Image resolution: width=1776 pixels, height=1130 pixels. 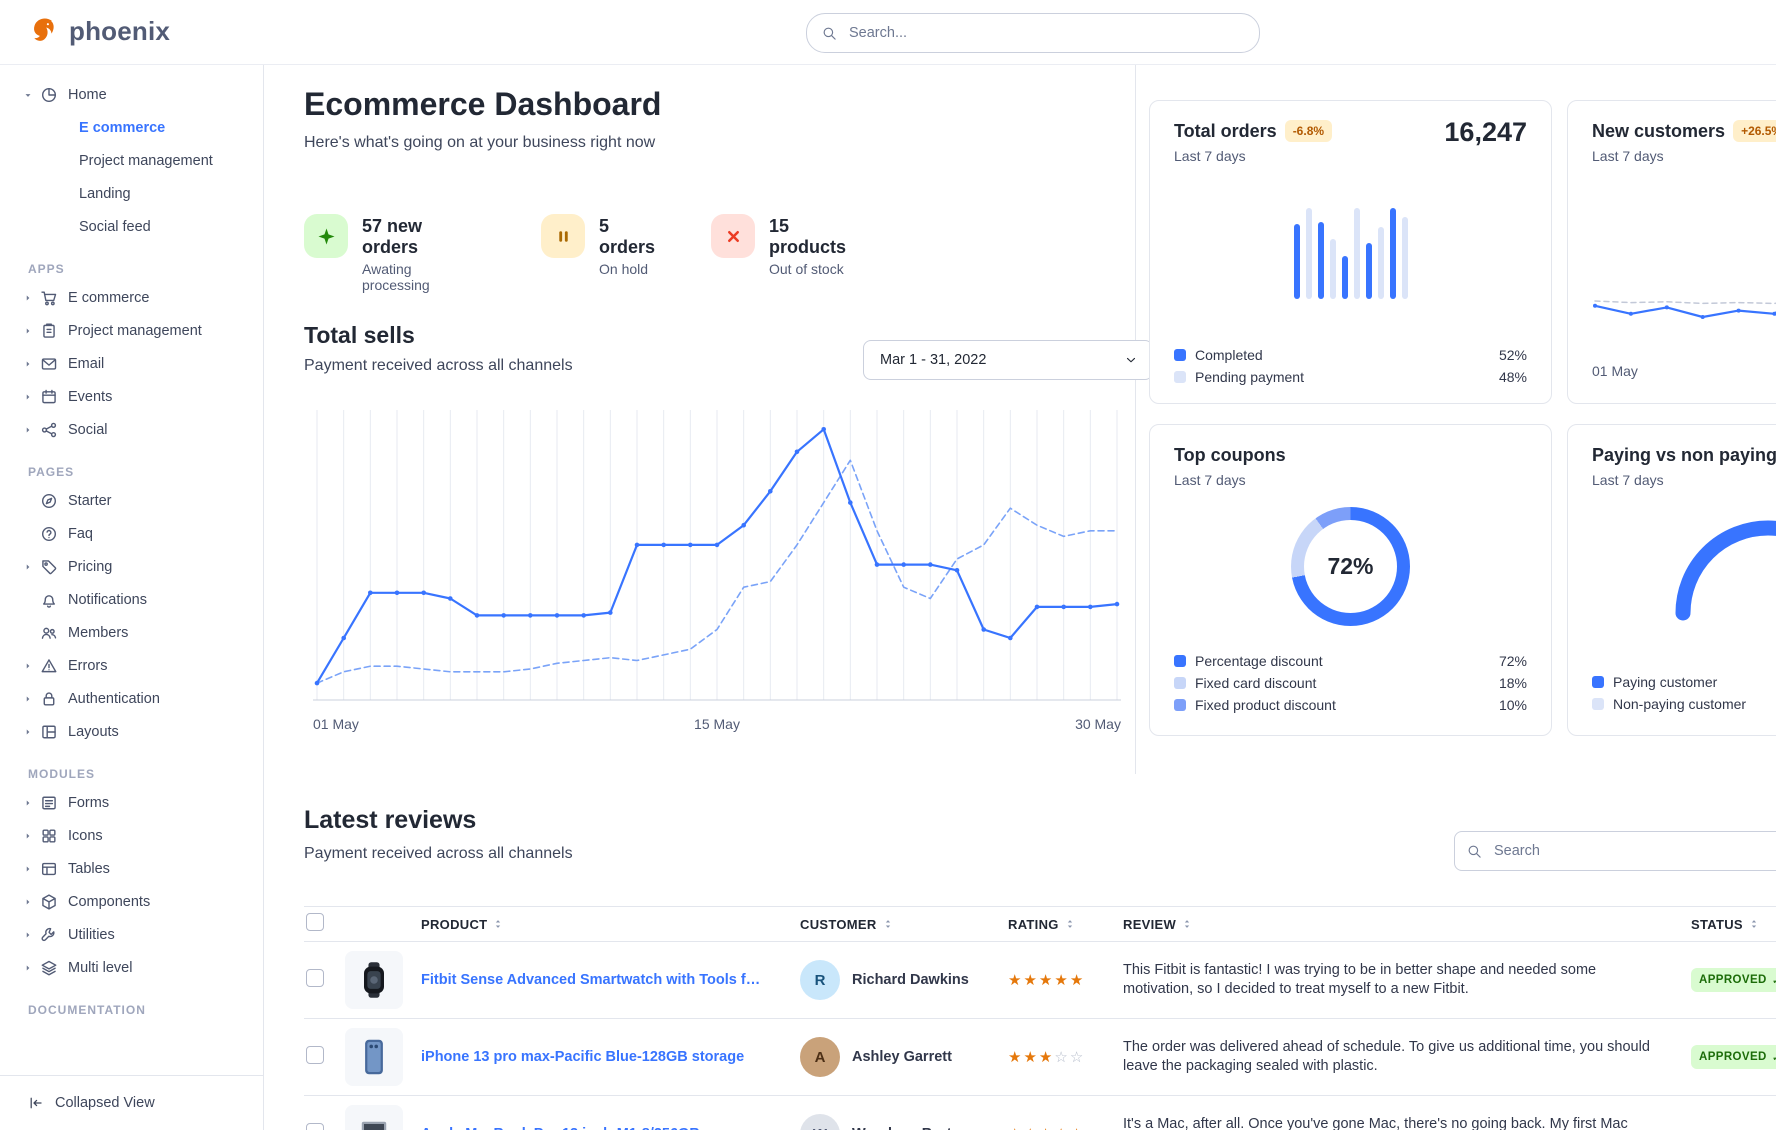 I want to click on sidebar-item-authentication: Authentication, so click(x=131, y=698).